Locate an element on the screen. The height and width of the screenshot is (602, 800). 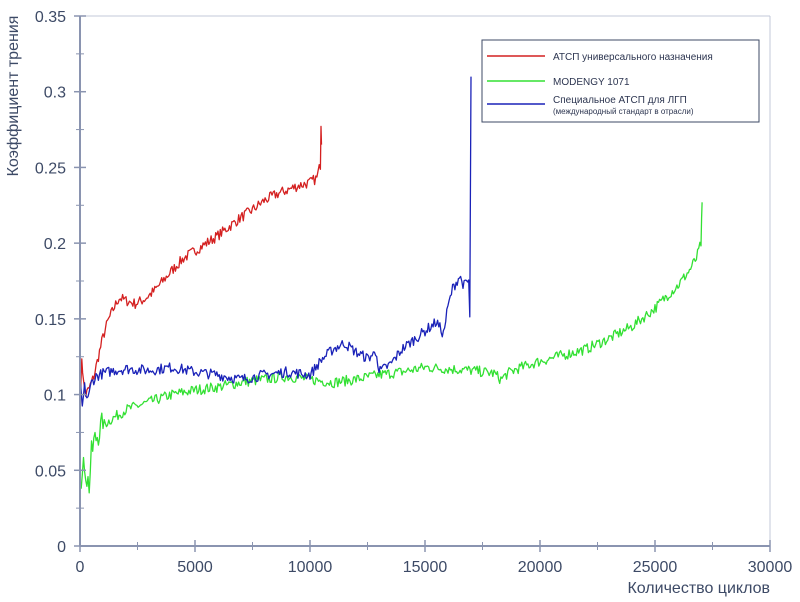
y-tick-label-6: 0.3 is located at coordinates (55, 93).